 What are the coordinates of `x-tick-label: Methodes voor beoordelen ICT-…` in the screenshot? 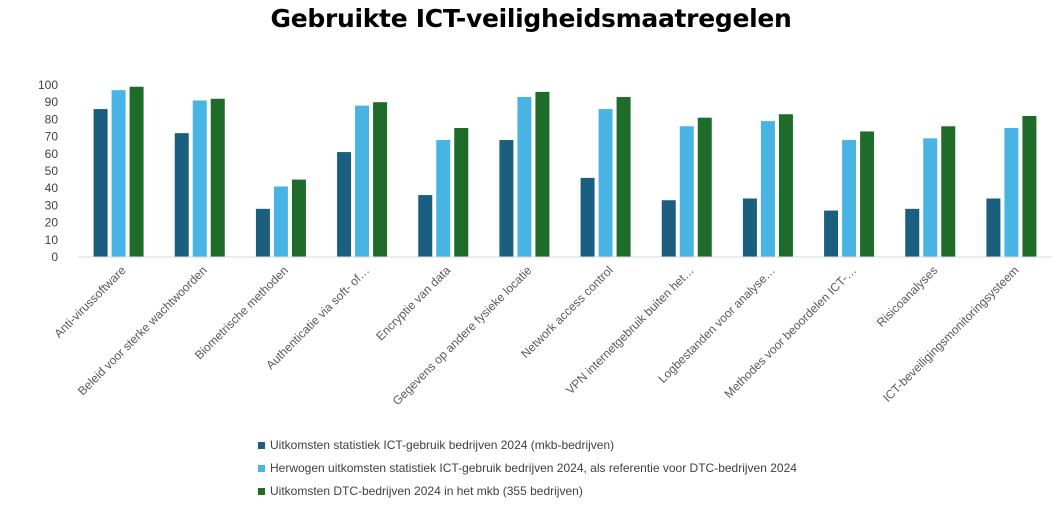 It's located at (790, 332).